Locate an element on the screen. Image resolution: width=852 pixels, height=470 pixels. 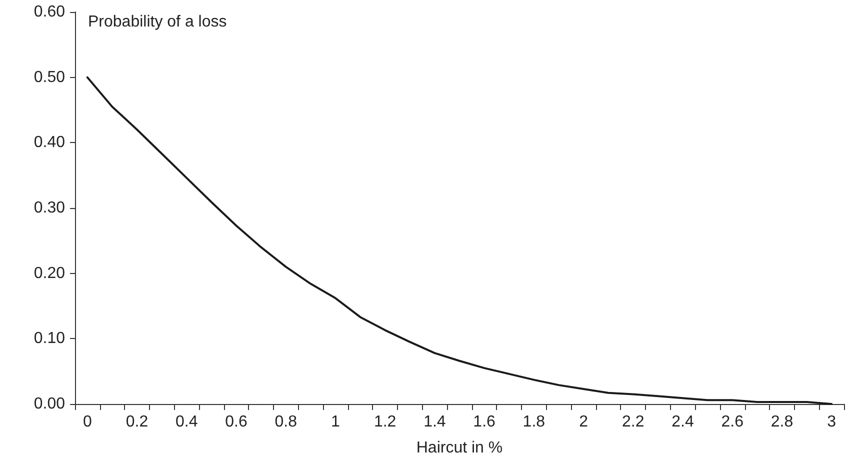
y-tick-label: 0.50 is located at coordinates (50, 77).